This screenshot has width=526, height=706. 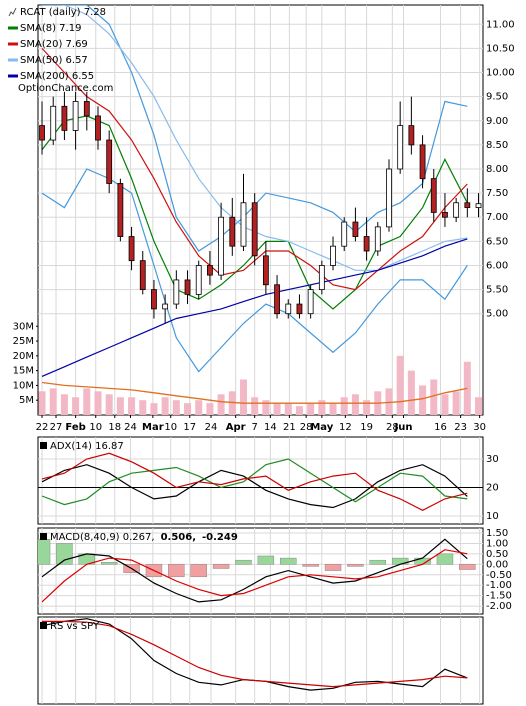 What do you see at coordinates (392, 427) in the screenshot?
I see `x-tick-label: 28` at bounding box center [392, 427].